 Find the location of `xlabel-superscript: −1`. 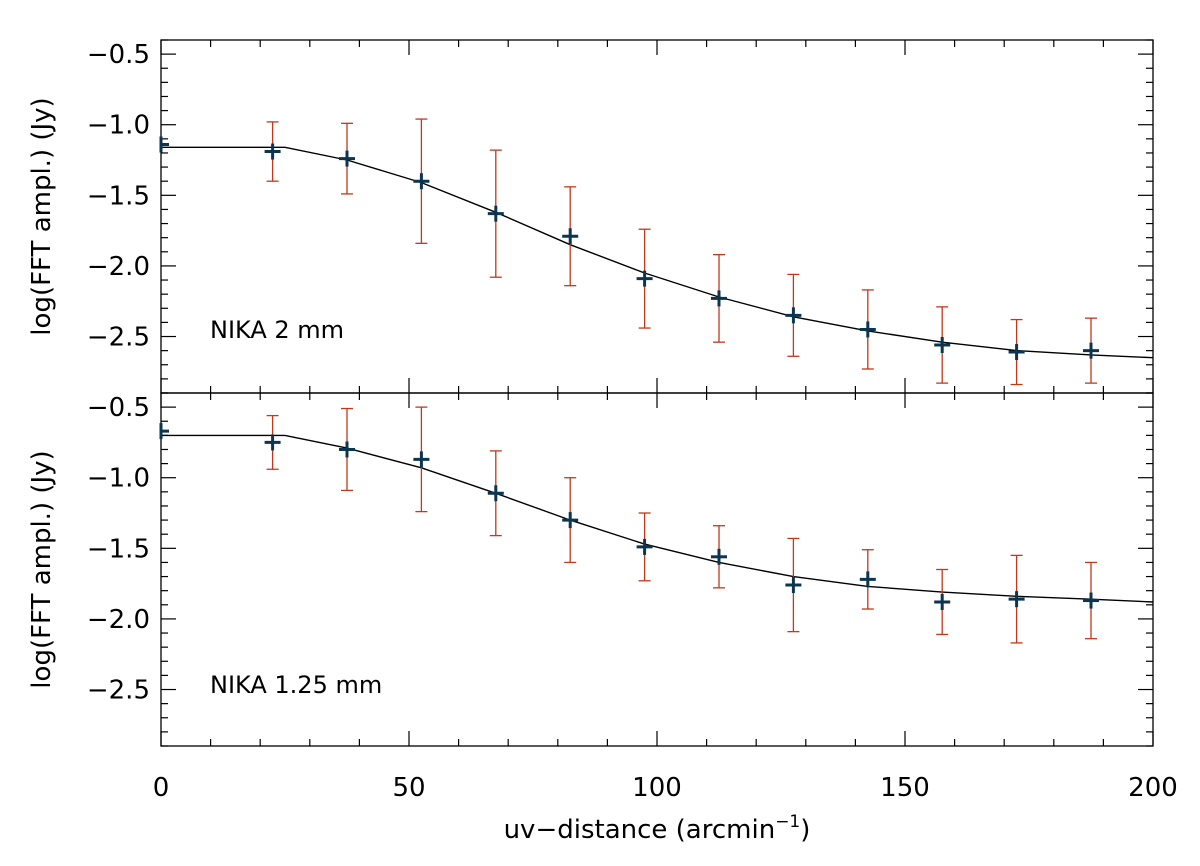

xlabel-superscript: −1 is located at coordinates (787, 822).